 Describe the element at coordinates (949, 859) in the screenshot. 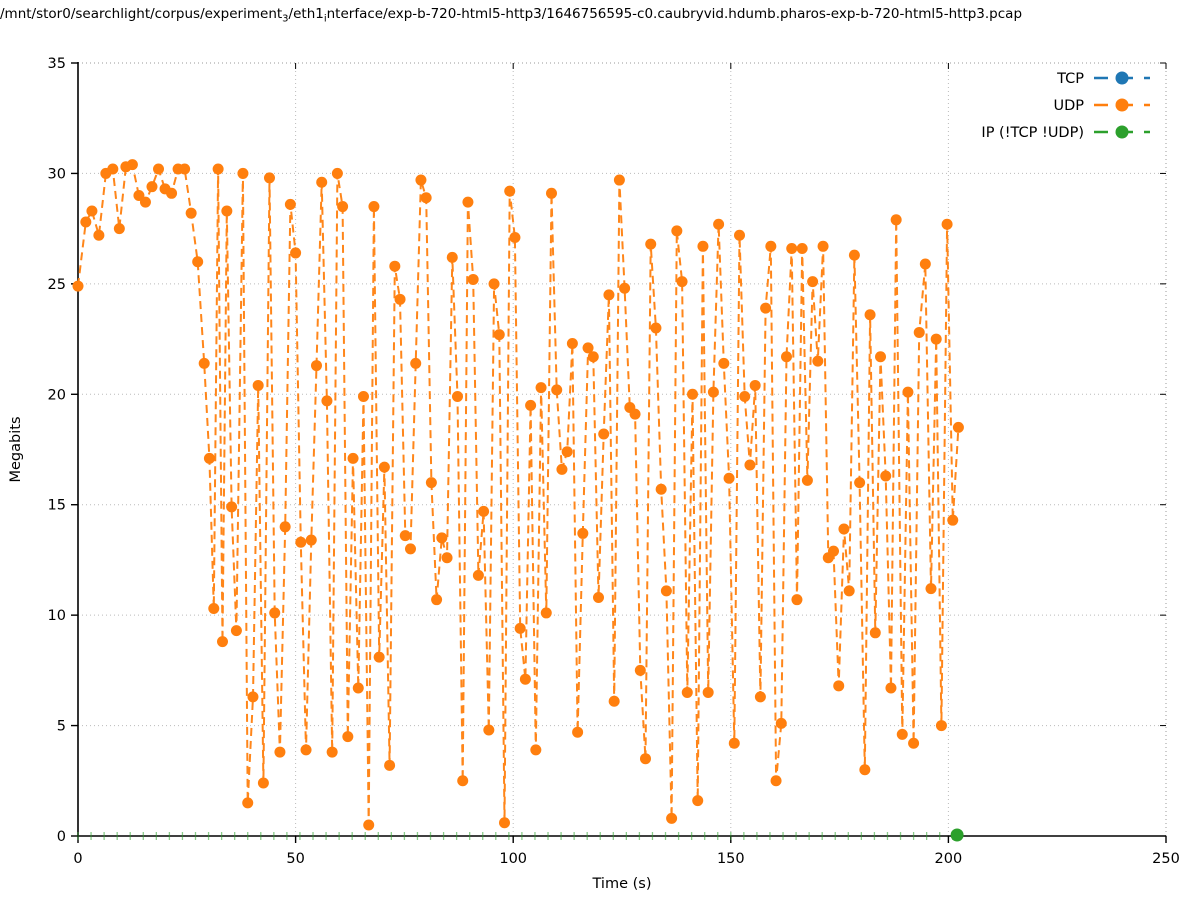

I see `x-tick-label: 200` at that location.